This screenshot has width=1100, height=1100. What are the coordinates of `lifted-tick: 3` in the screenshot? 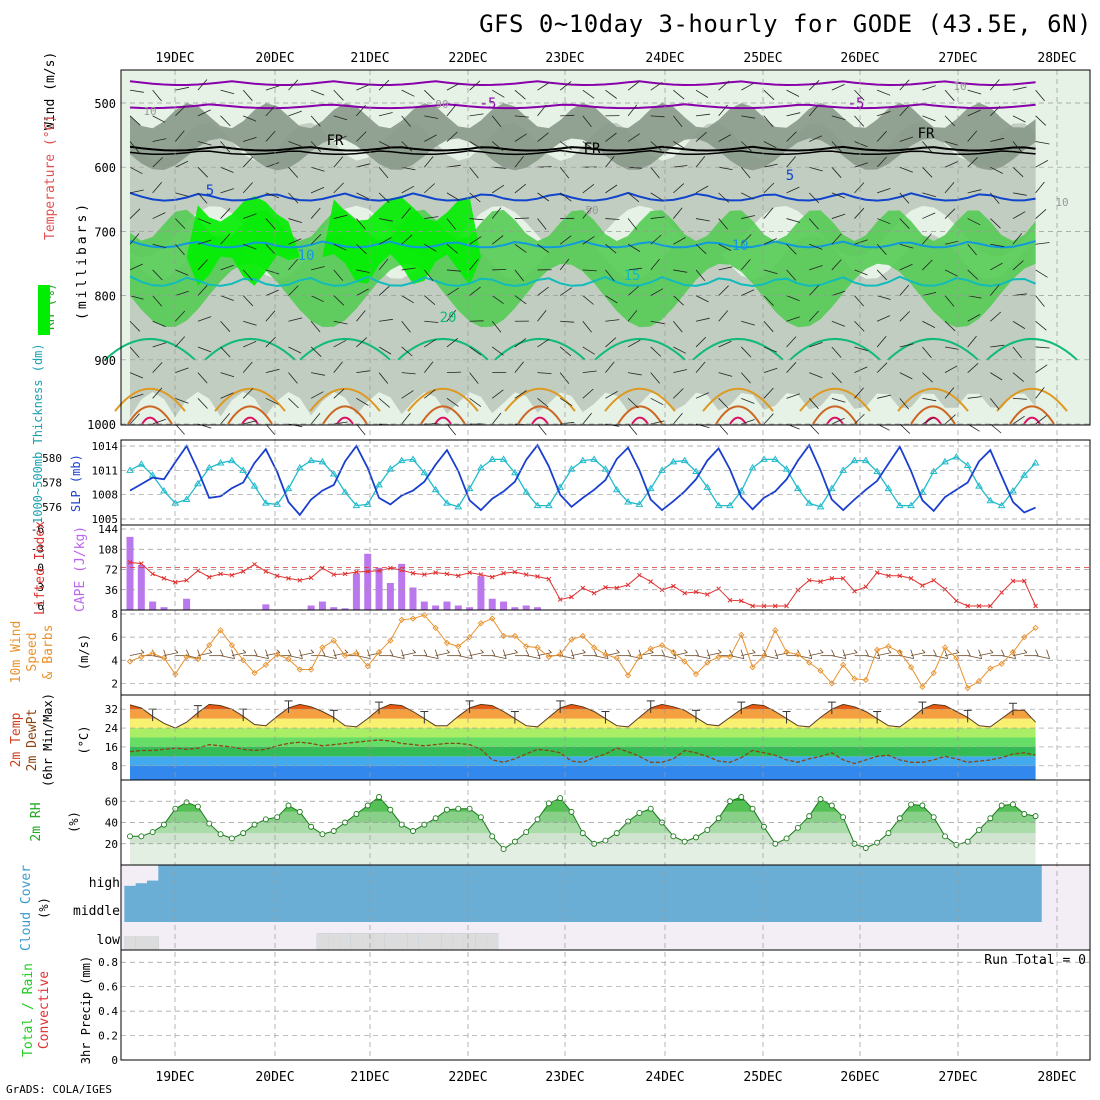 It's located at (40, 587).